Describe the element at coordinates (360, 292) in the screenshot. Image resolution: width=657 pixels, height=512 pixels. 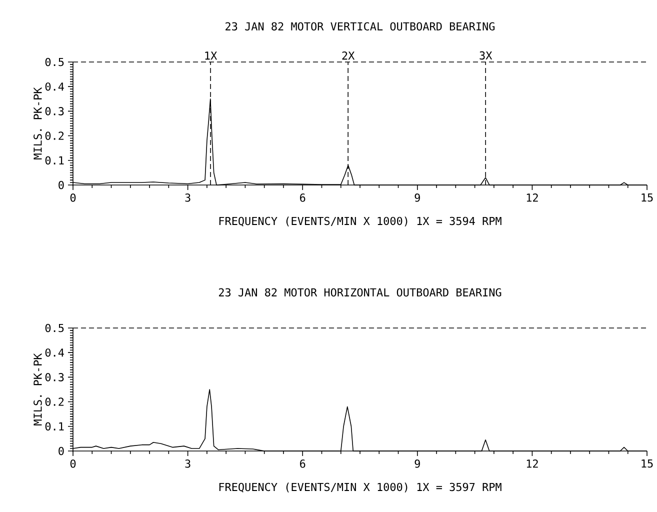
I see `chart-title: 23 JAN 82 MOTOR HORIZONTAL OUTBOARD BEARING` at that location.